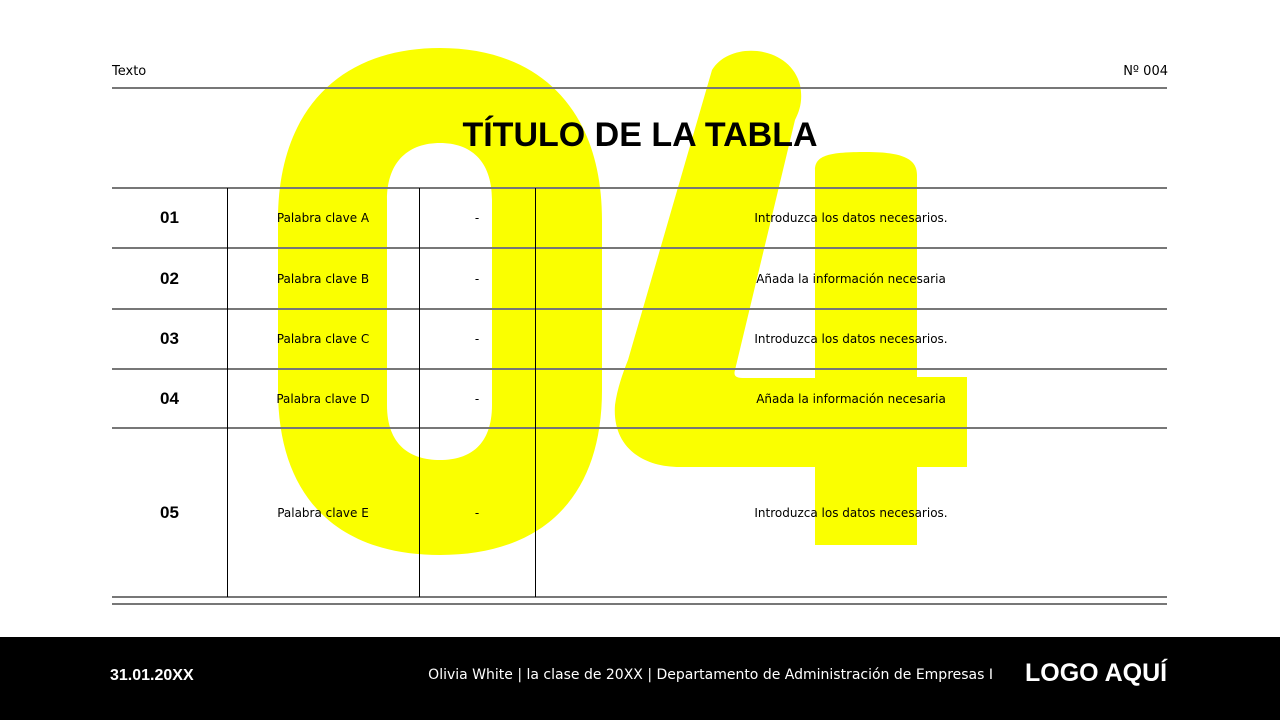  What do you see at coordinates (1096, 673) in the screenshot?
I see `logo-placeholder: LOGO AQUÍ` at bounding box center [1096, 673].